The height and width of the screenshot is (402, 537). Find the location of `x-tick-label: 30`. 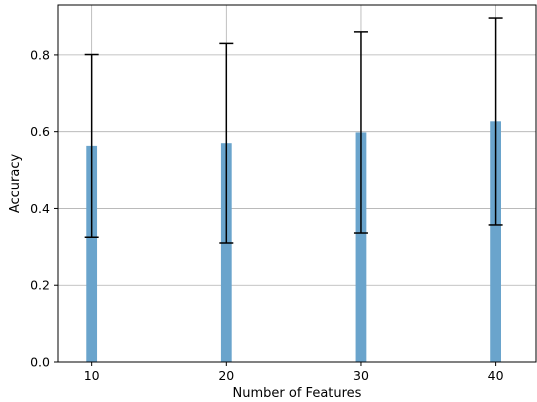

x-tick-label: 30 is located at coordinates (361, 375).